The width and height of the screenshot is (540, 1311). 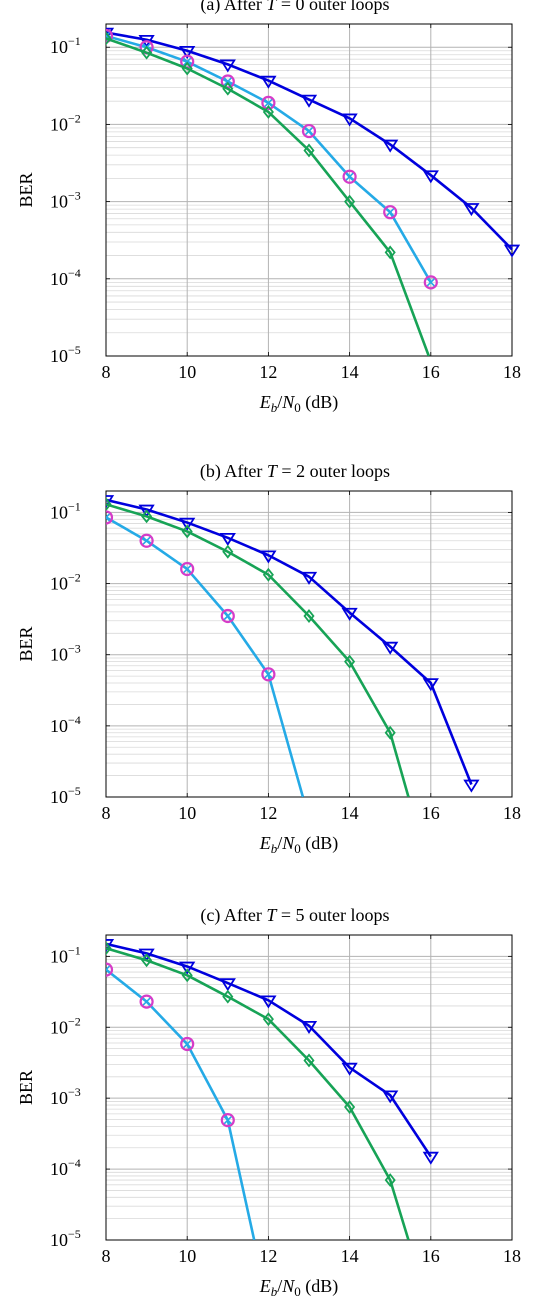 I want to click on y-tick-exponent: −2, so click(x=74, y=118).